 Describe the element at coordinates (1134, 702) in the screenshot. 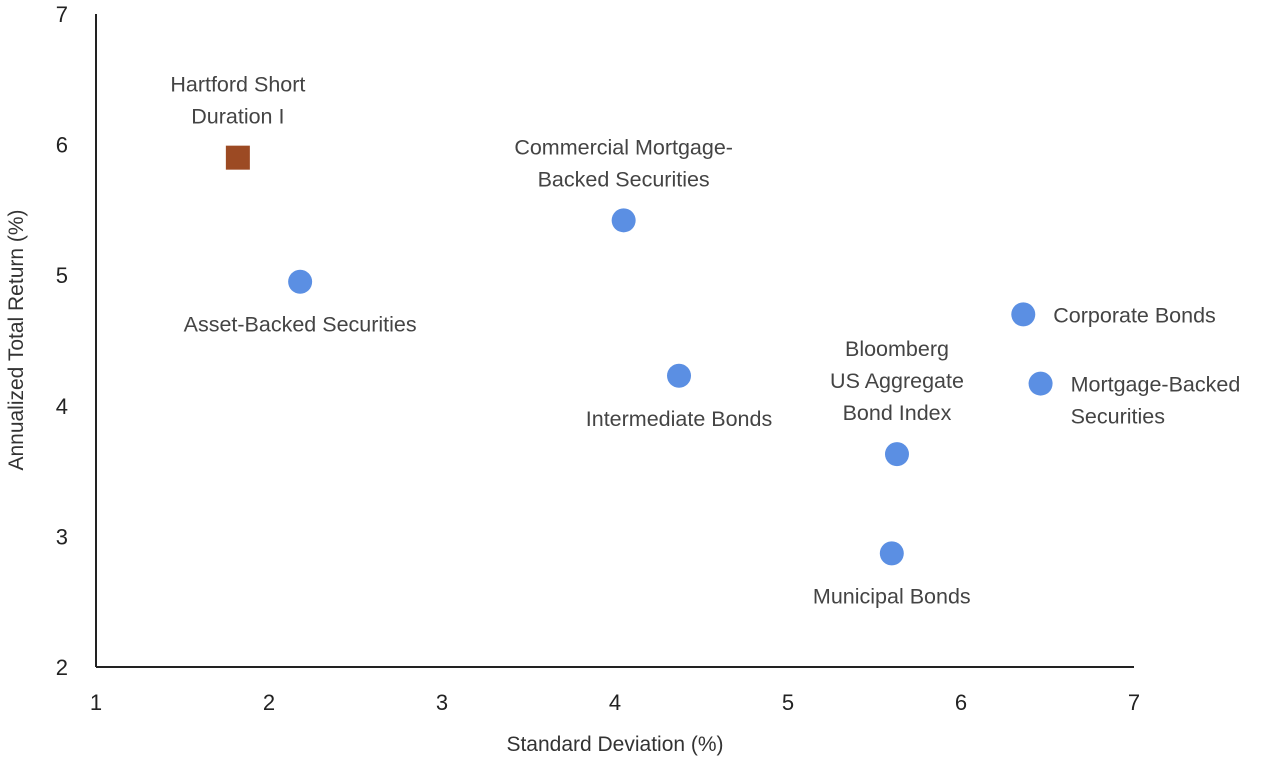

I see `x-tick-label: 7` at that location.